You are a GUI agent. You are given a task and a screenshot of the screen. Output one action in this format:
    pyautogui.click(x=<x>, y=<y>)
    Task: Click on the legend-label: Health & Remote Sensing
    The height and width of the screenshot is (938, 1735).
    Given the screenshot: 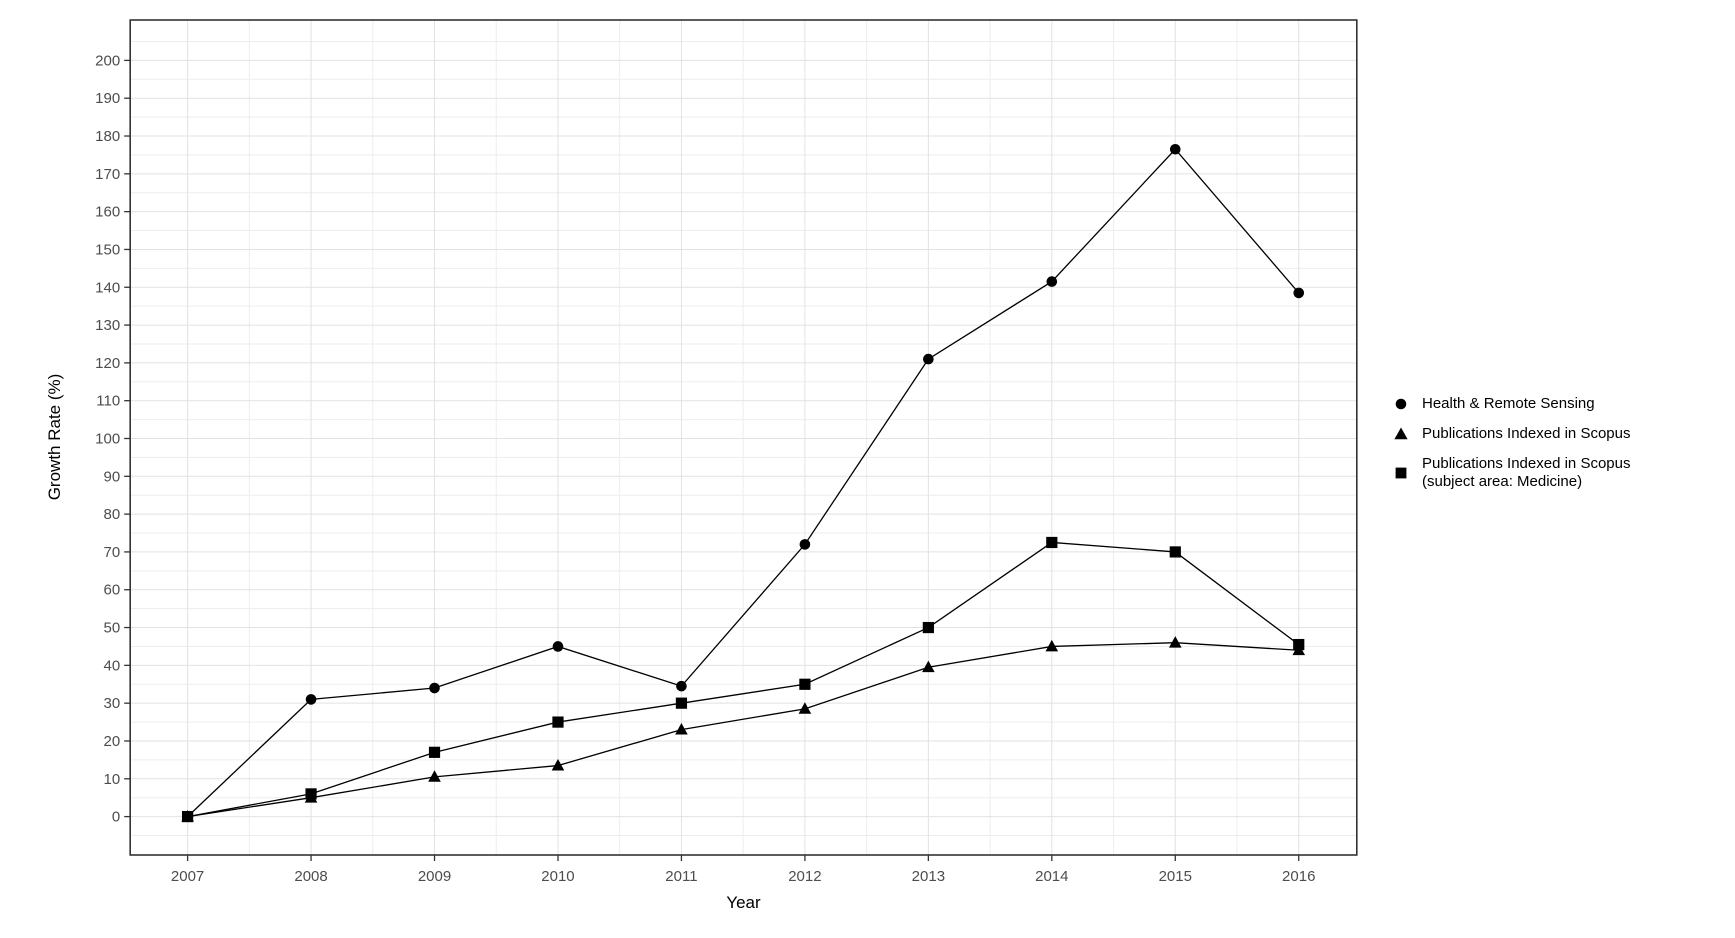 What is the action you would take?
    pyautogui.click(x=1508, y=403)
    